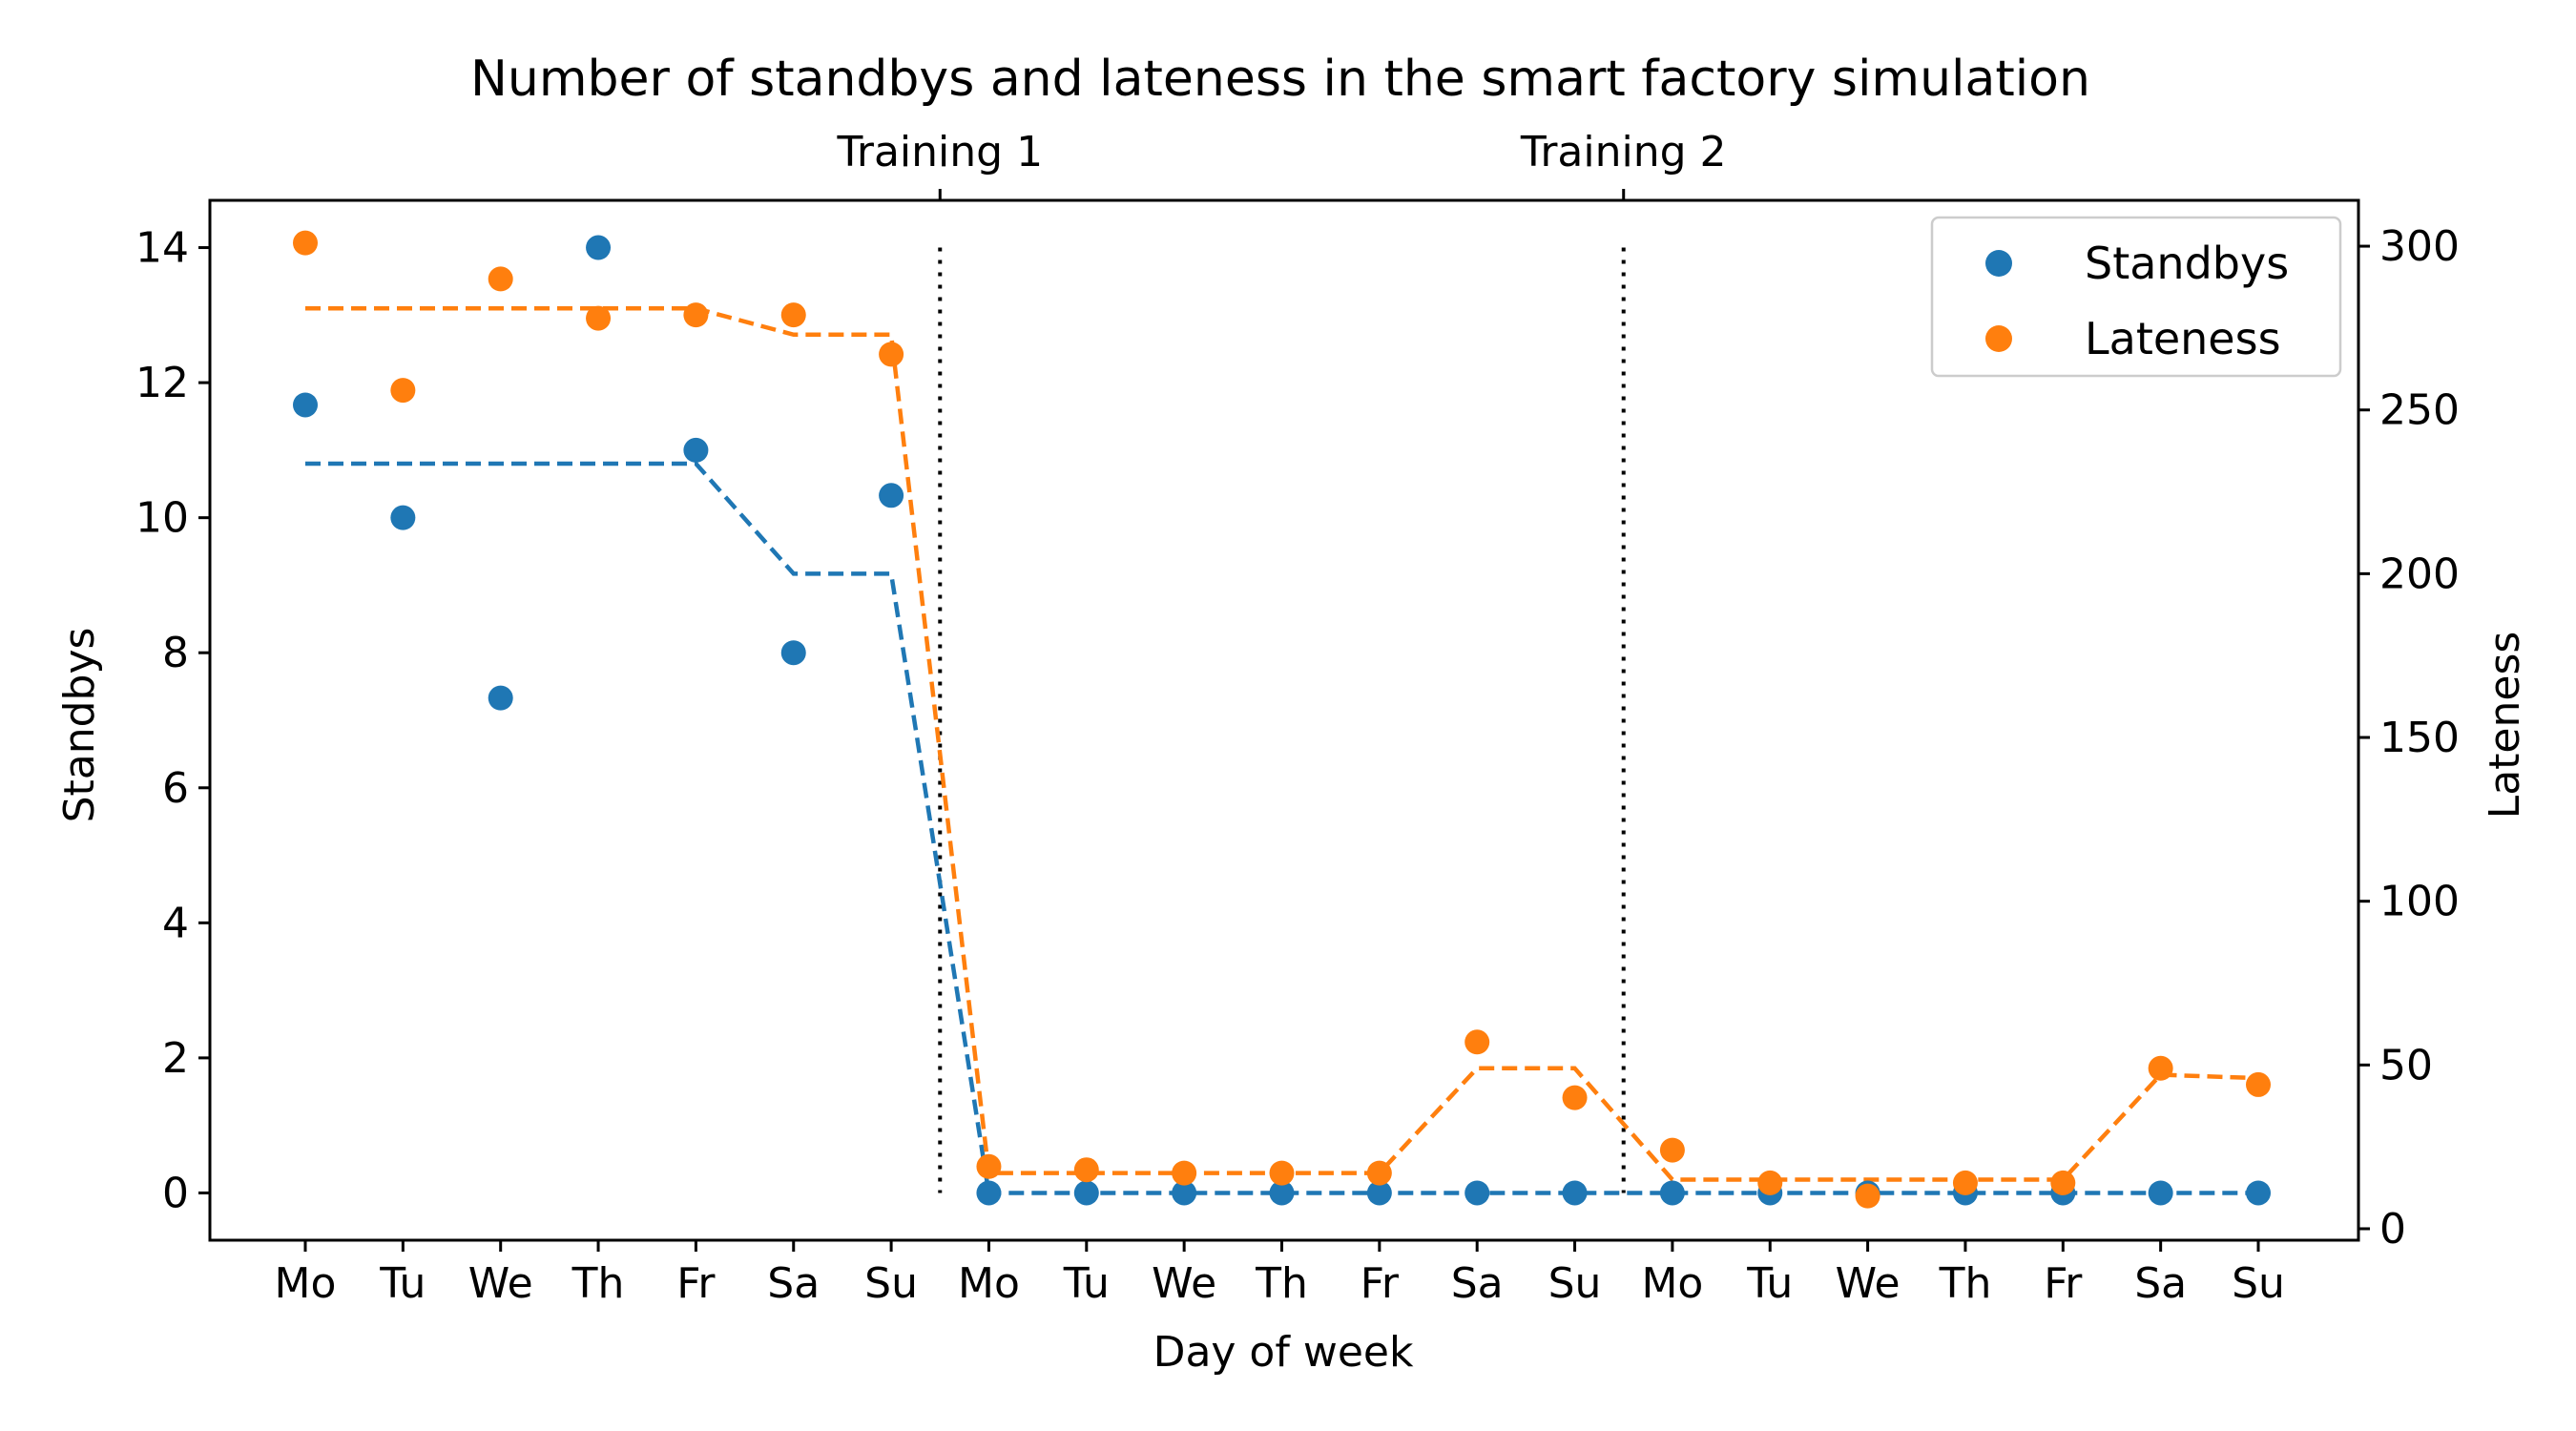 Image resolution: width=2576 pixels, height=1431 pixels. What do you see at coordinates (2419, 410) in the screenshot?
I see `right-y-tick-label: 250` at bounding box center [2419, 410].